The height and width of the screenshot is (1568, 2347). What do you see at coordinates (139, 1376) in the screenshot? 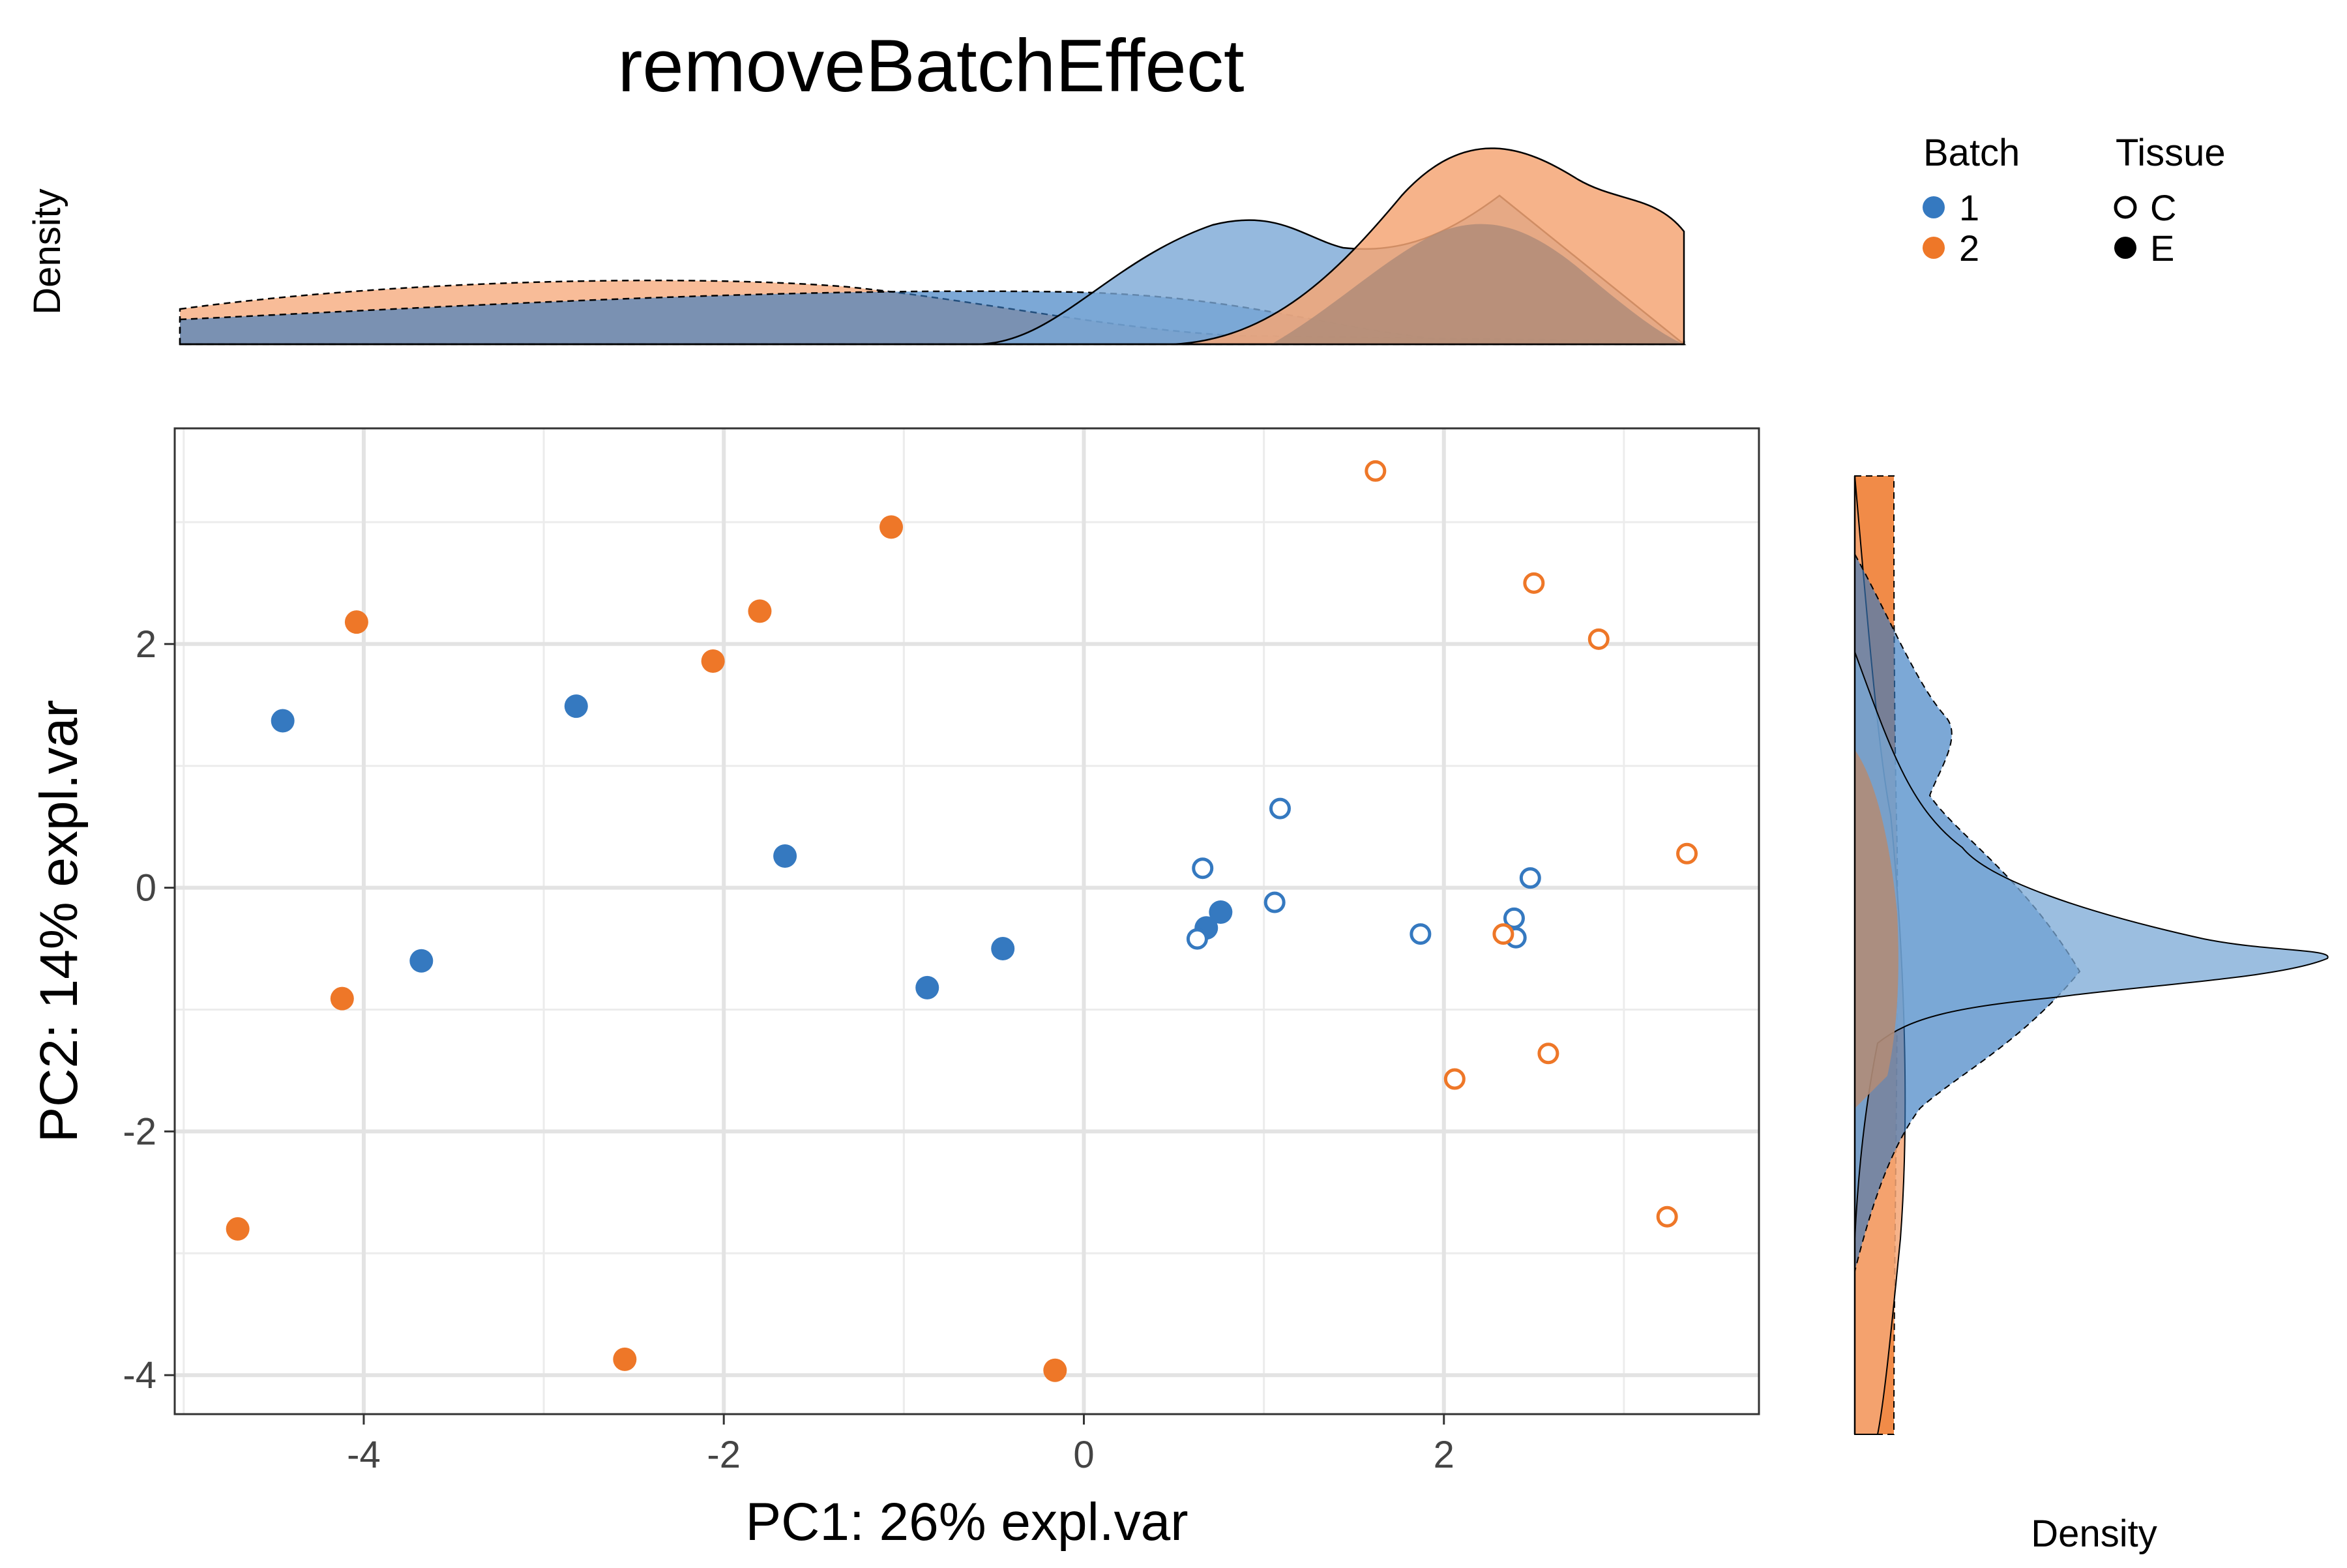
I see `y-tick-label: -4` at bounding box center [139, 1376].